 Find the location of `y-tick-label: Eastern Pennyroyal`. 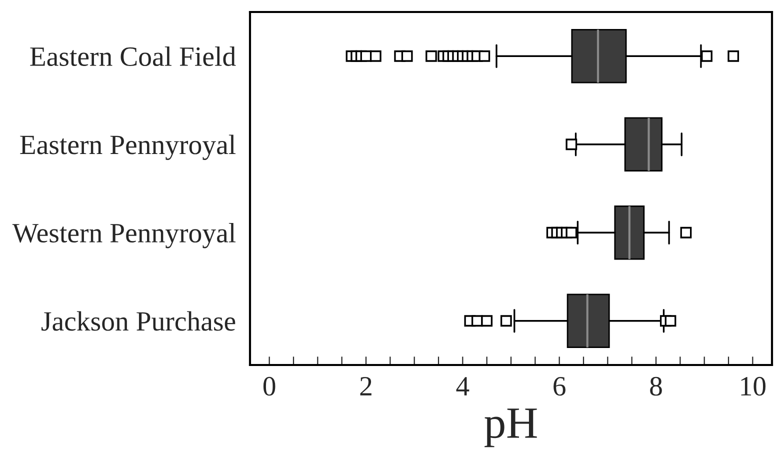

y-tick-label: Eastern Pennyroyal is located at coordinates (128, 147).